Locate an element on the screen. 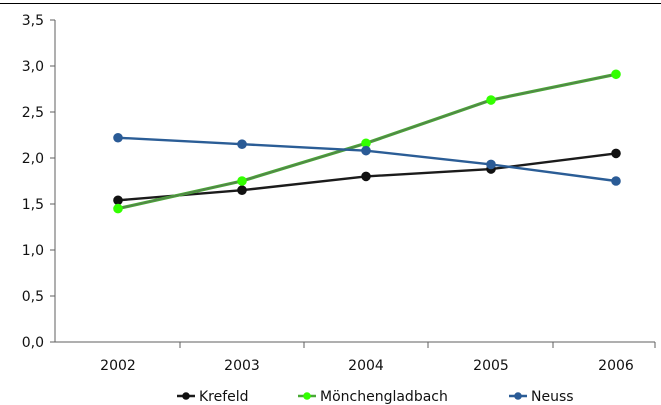 Image resolution: width=661 pixels, height=405 pixels. legend-item-m-nchengladbach: Mönchengladbach is located at coordinates (373, 397).